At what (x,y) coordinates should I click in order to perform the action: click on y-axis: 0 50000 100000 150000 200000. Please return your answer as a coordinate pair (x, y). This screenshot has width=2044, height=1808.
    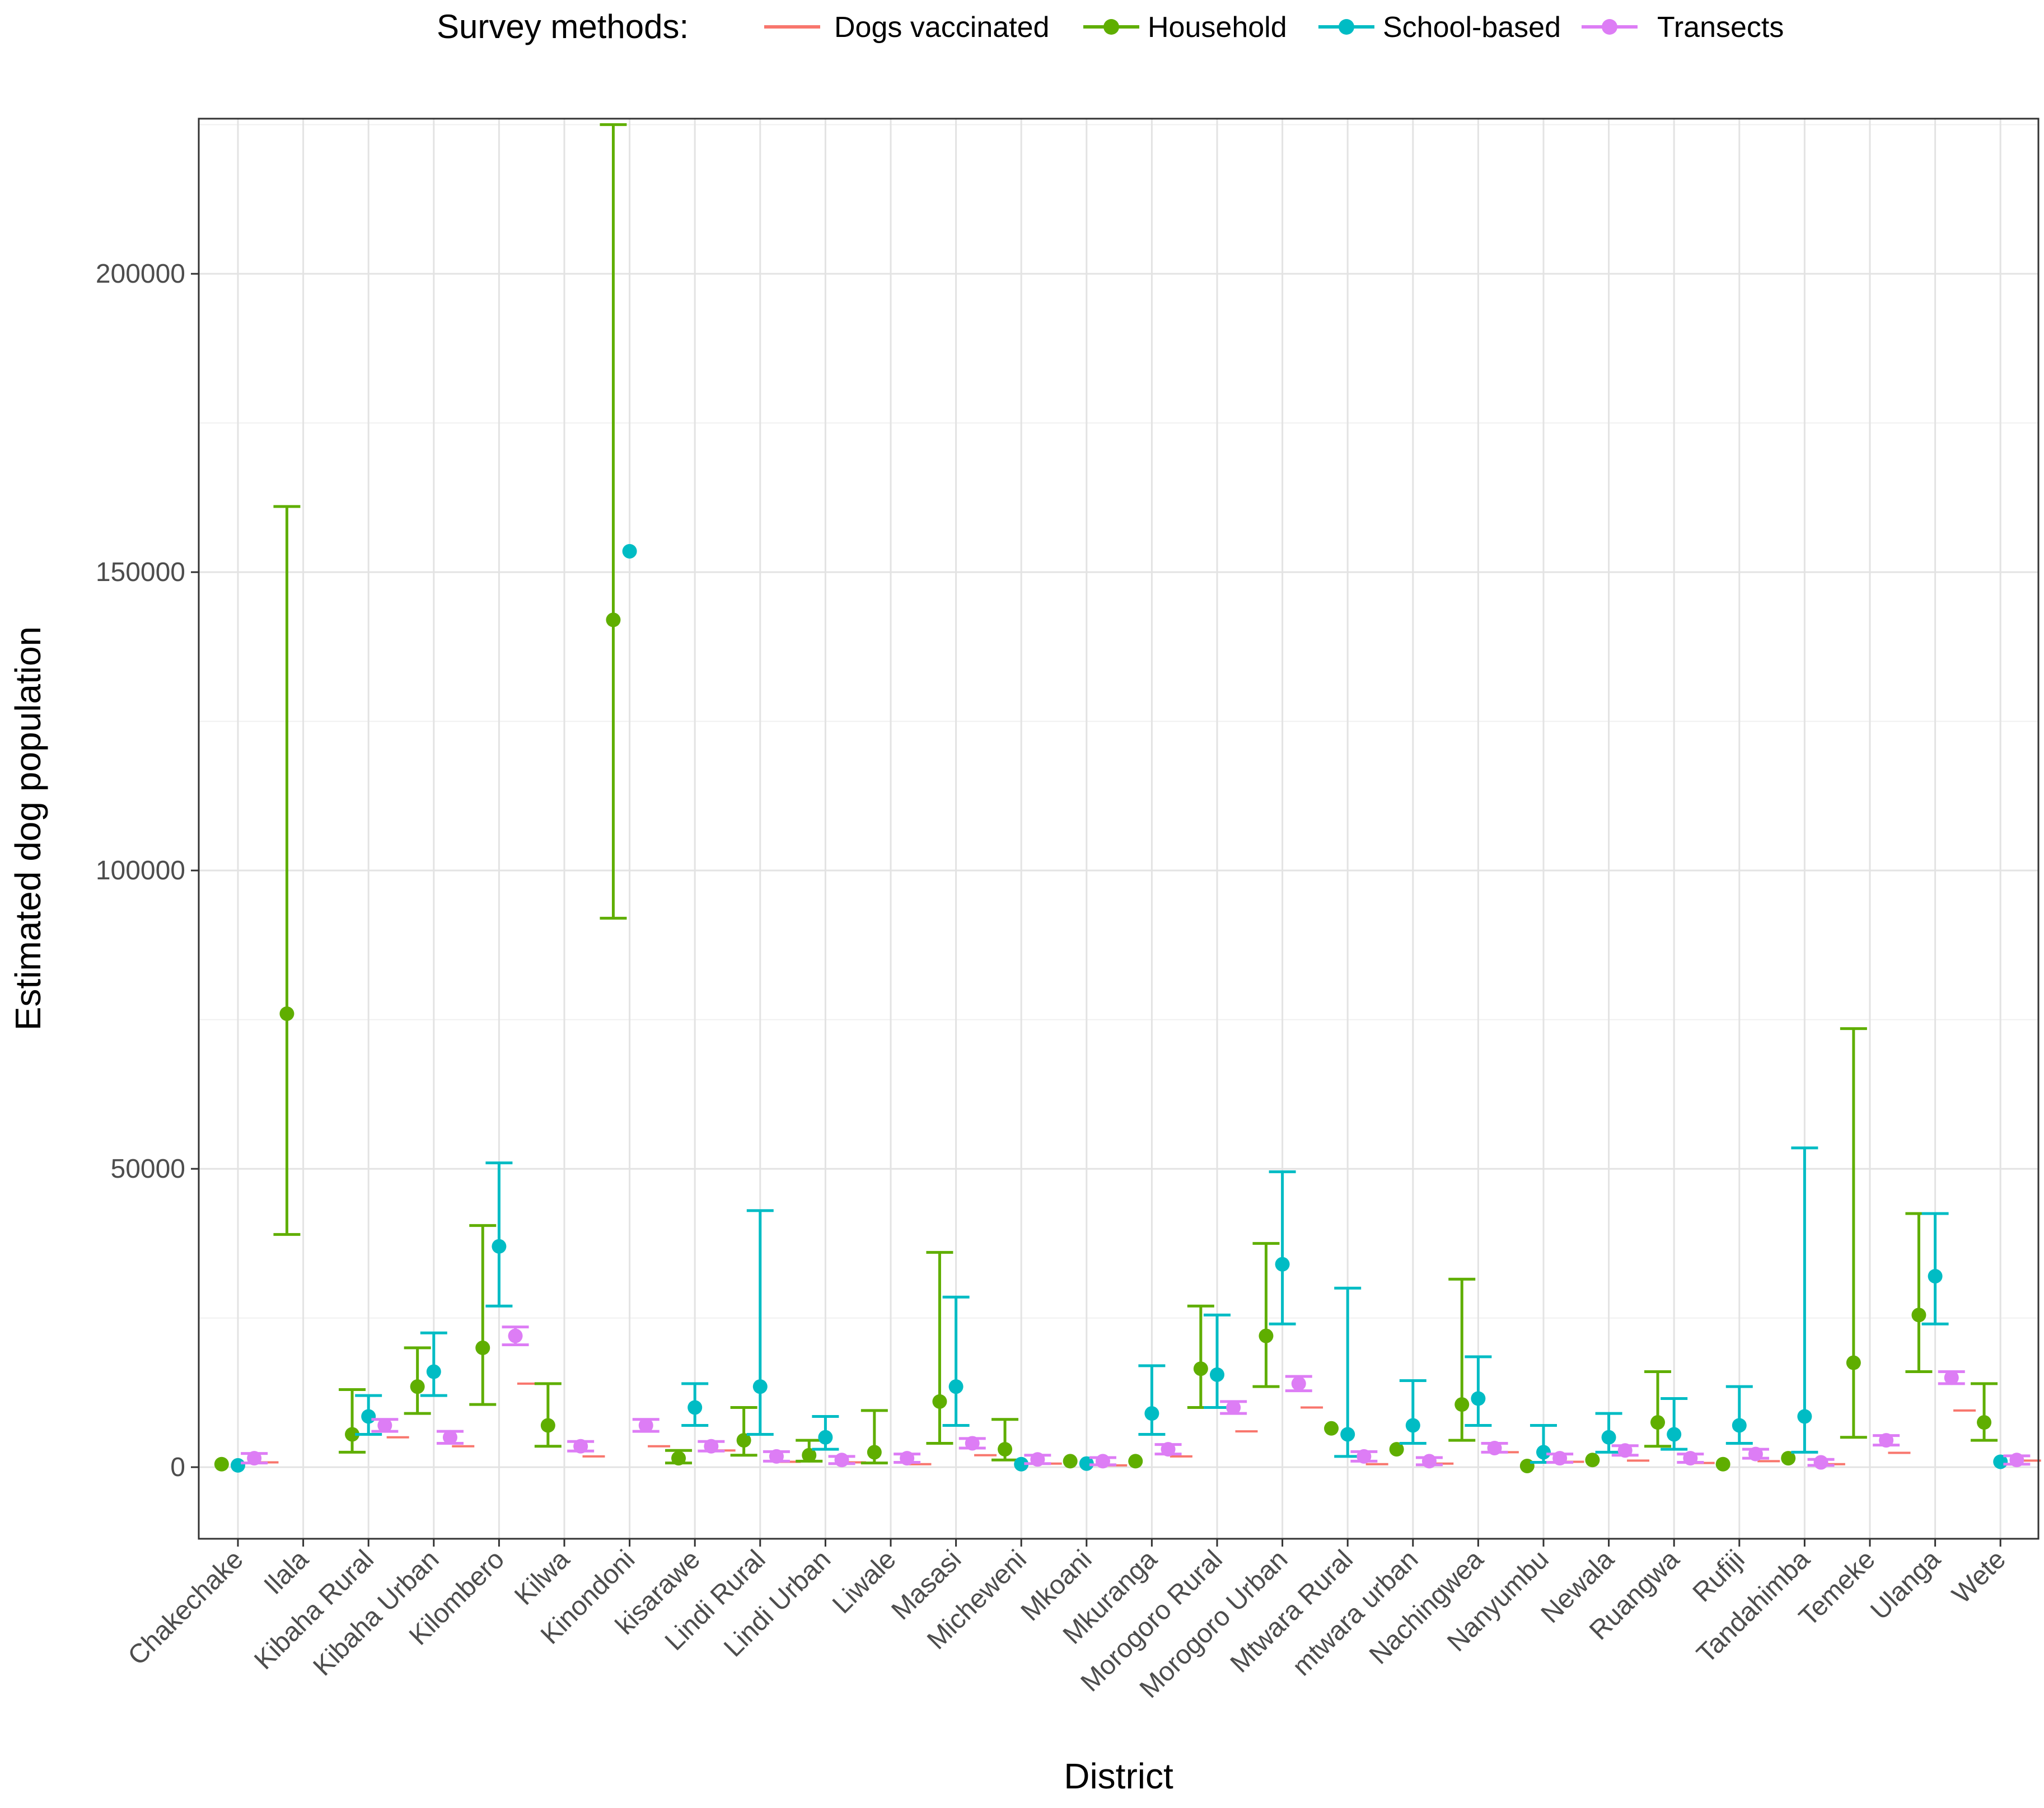
    Looking at the image, I should click on (147, 870).